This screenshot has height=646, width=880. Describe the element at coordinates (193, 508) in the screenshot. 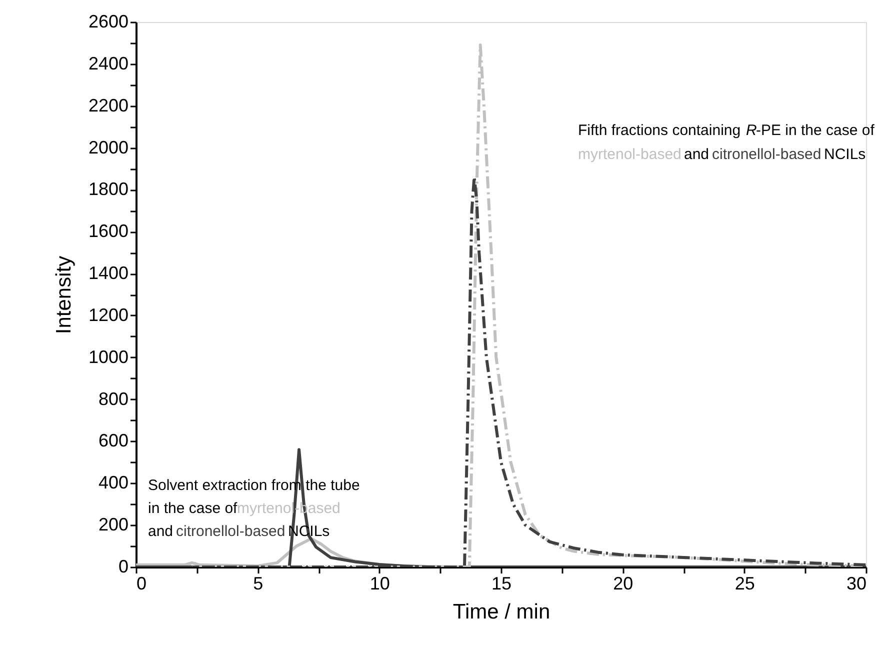

I see `annotation: in the case of` at that location.